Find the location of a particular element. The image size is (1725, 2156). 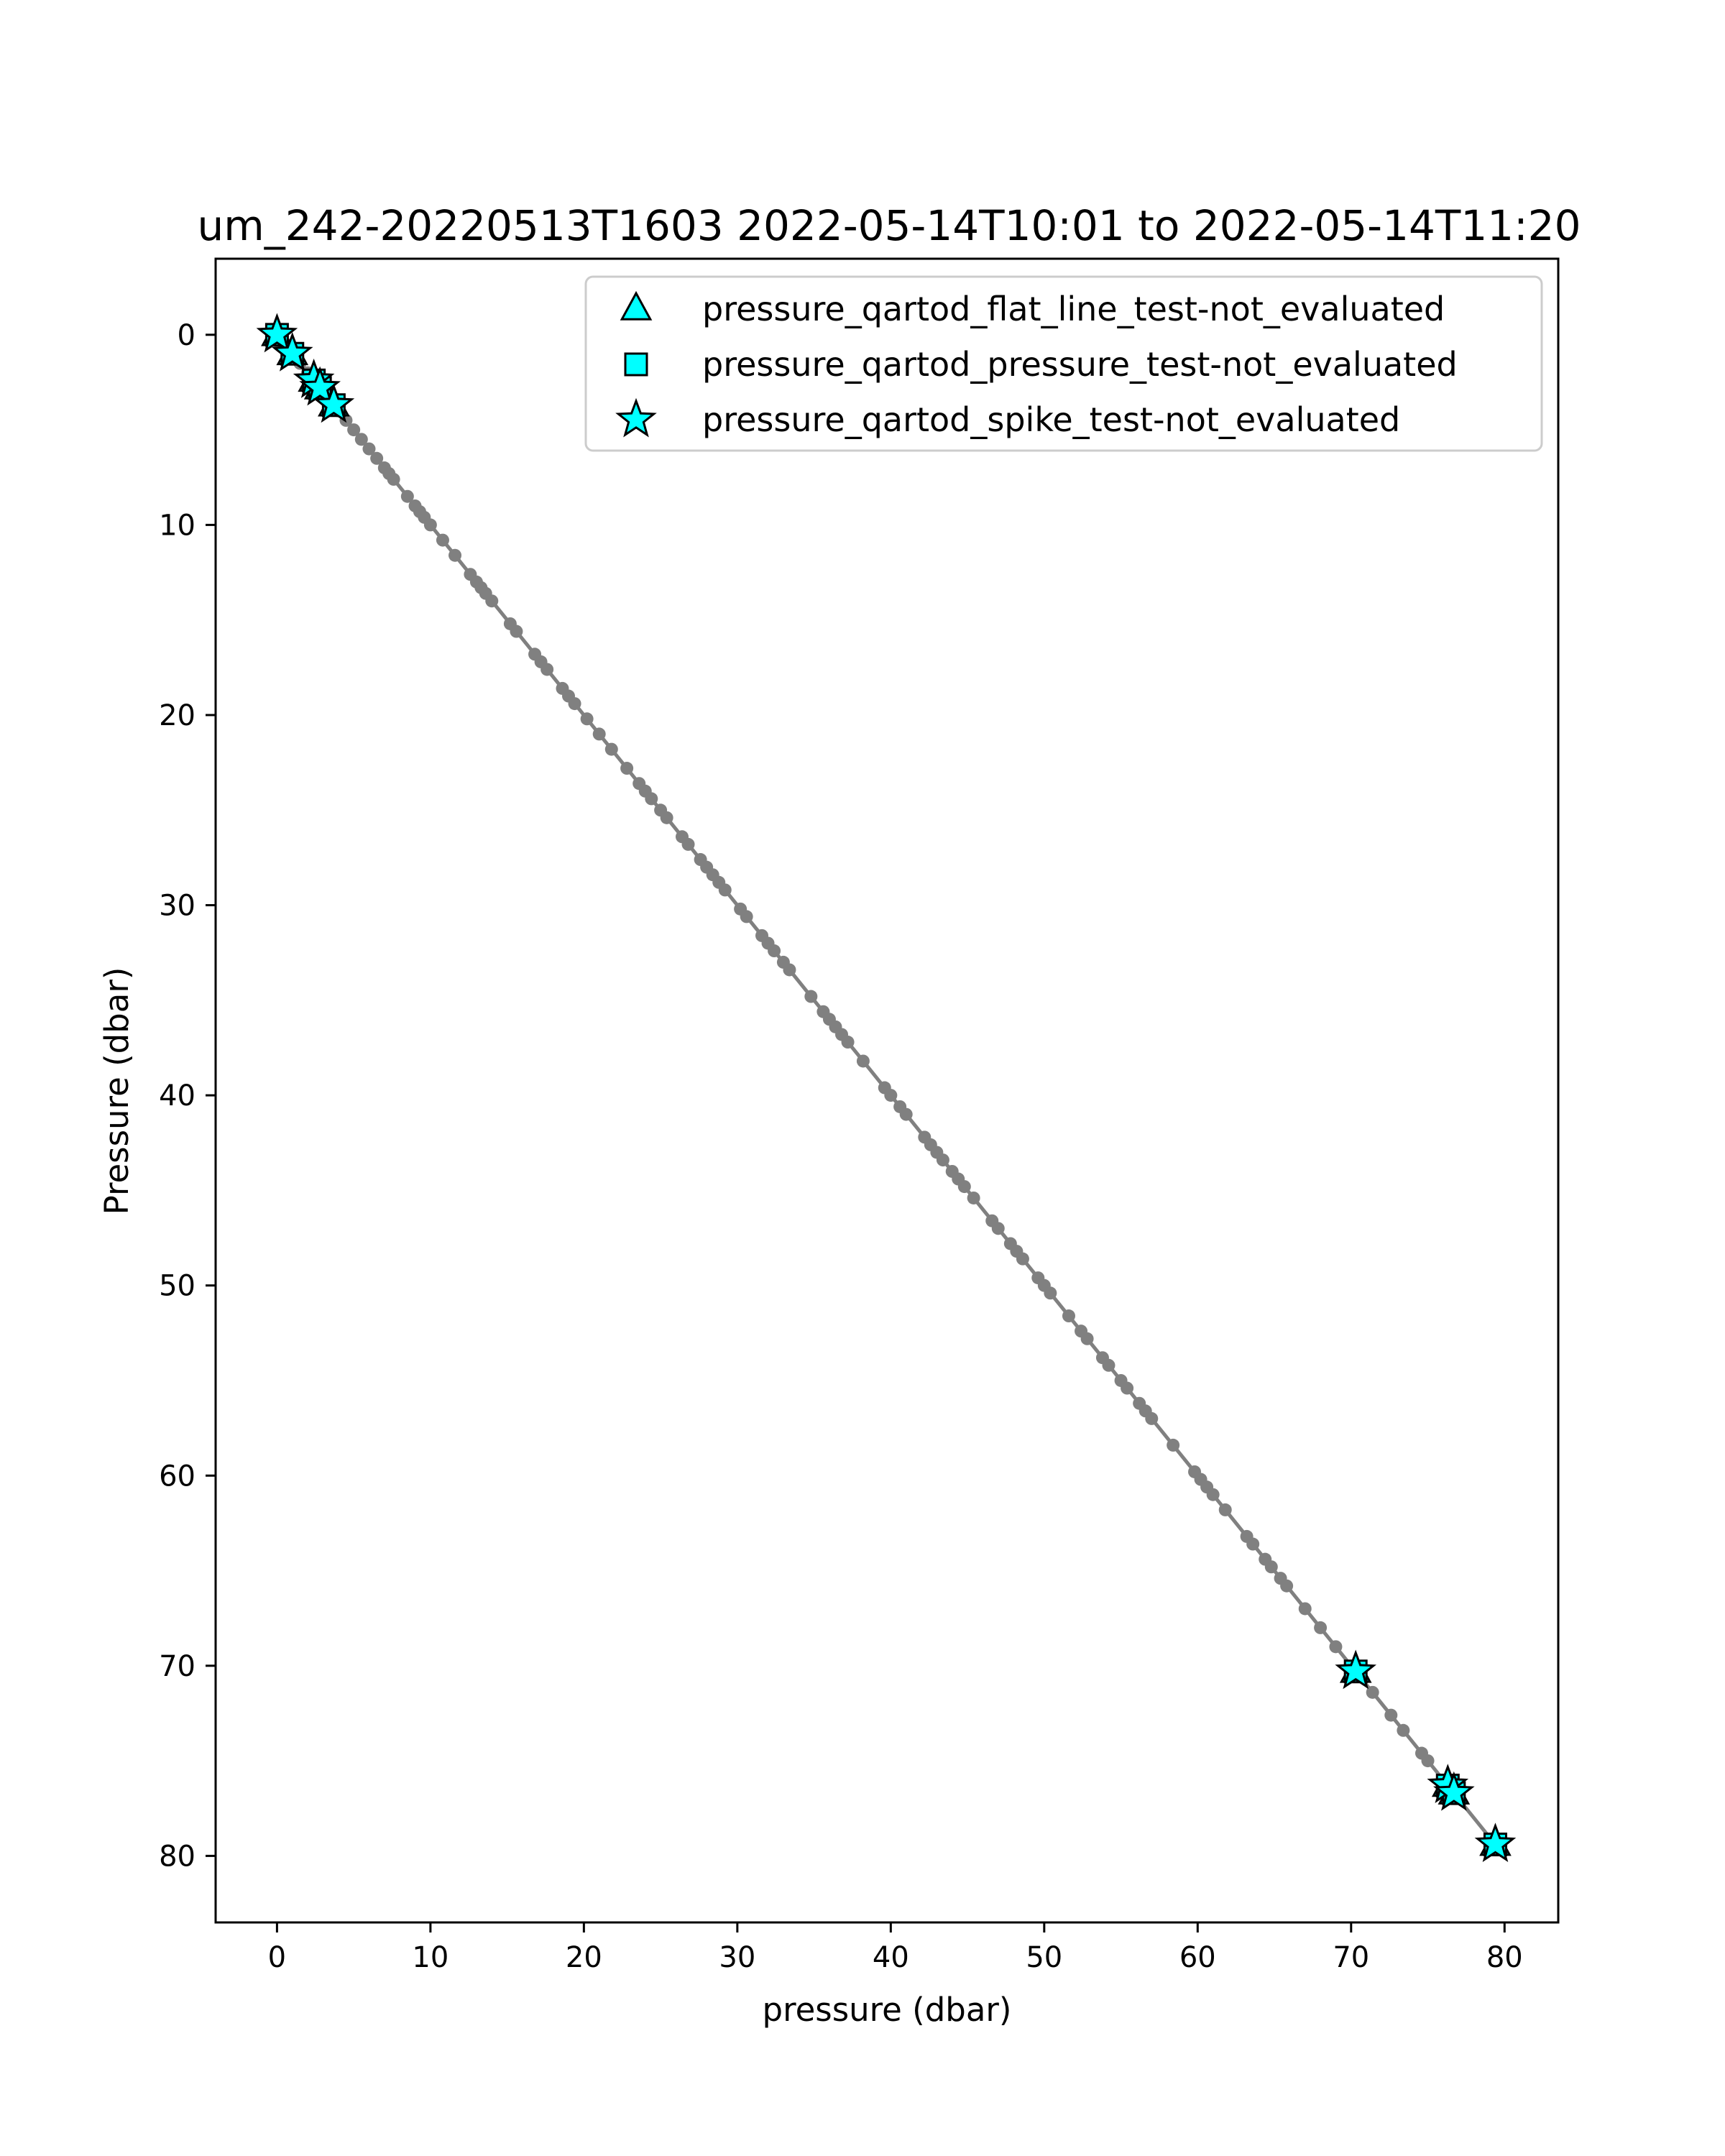

y-tick-label: 30 is located at coordinates (177, 907).